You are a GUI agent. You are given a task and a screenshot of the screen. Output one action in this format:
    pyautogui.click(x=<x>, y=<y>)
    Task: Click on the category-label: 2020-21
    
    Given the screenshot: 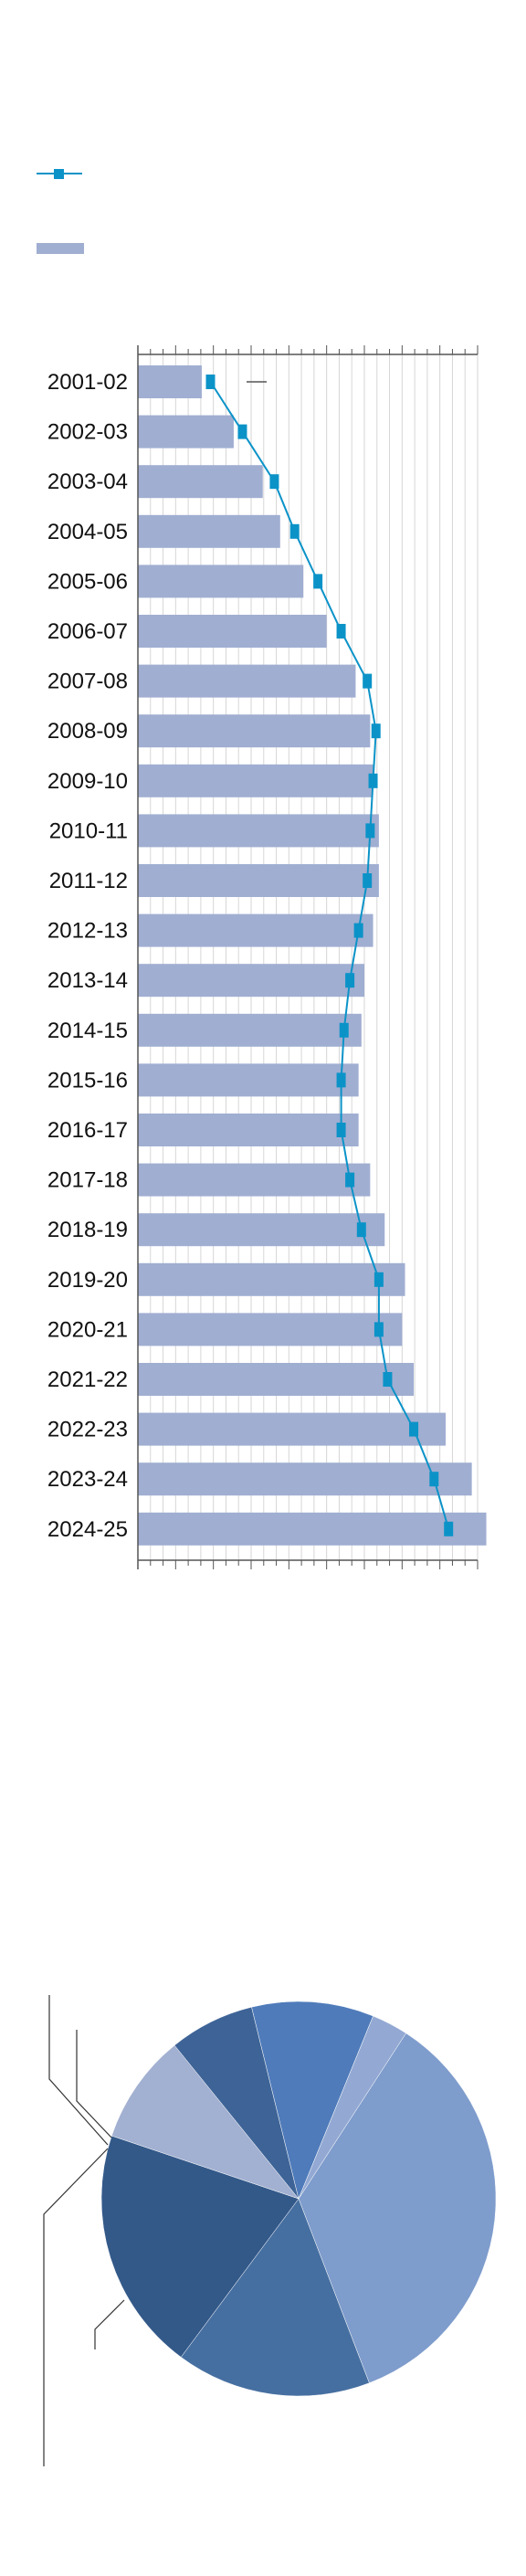 What is the action you would take?
    pyautogui.click(x=87, y=1329)
    